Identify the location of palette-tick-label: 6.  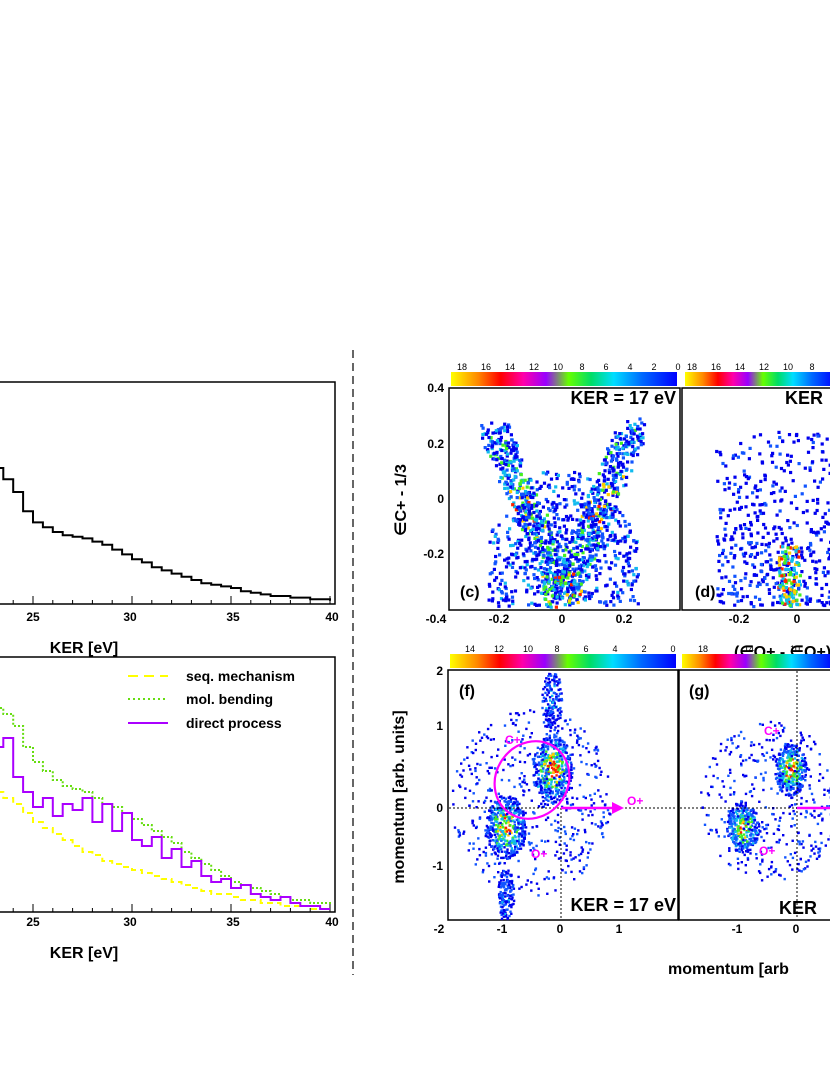
(585, 649).